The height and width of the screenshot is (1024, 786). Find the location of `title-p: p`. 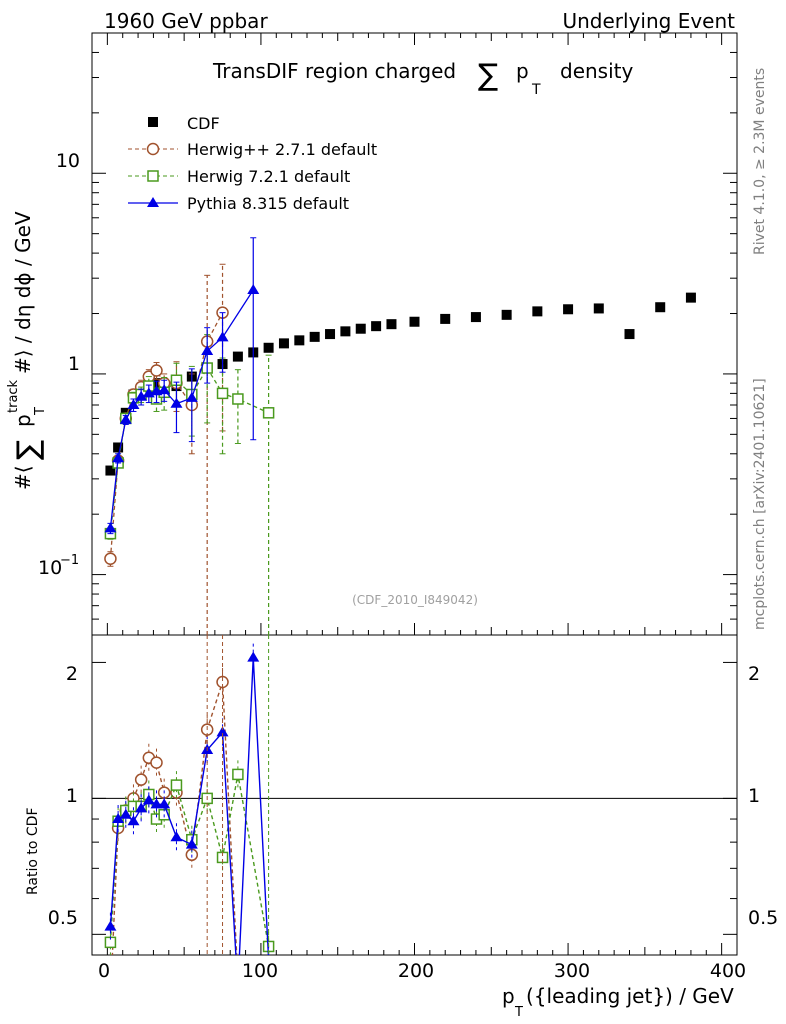

title-p: p is located at coordinates (522, 71).